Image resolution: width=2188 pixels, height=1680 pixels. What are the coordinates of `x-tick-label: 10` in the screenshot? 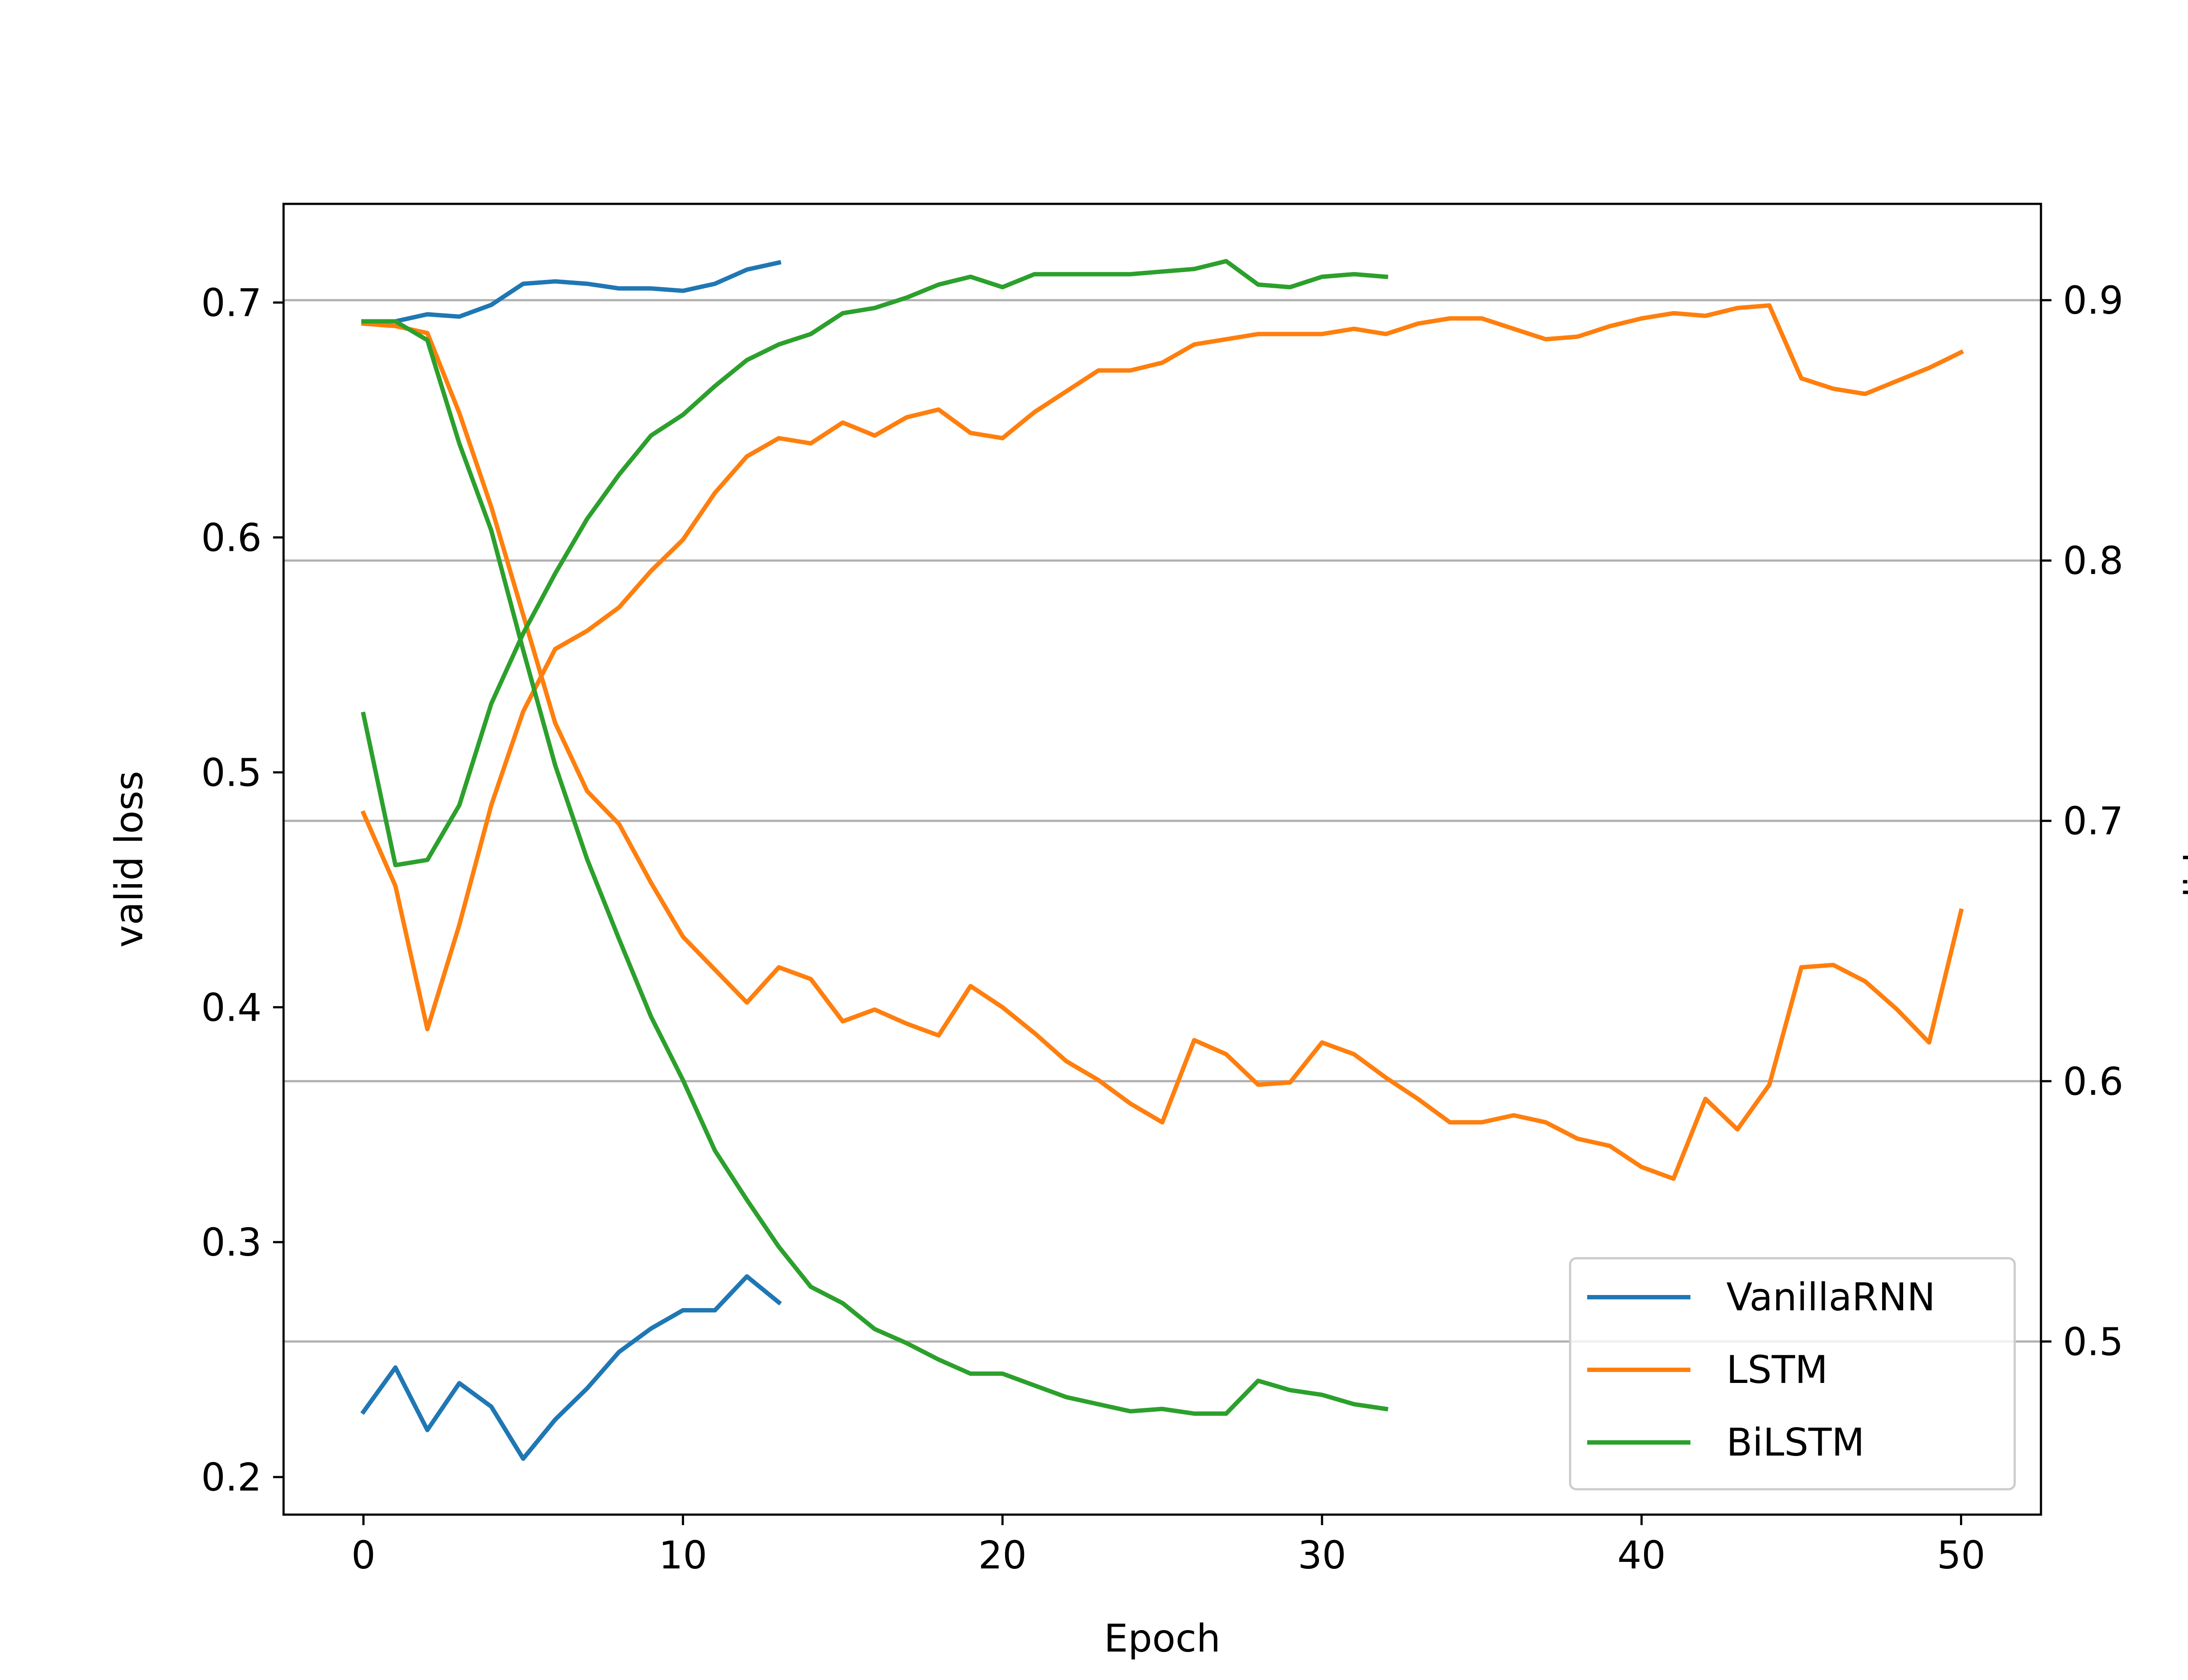 It's located at (683, 1555).